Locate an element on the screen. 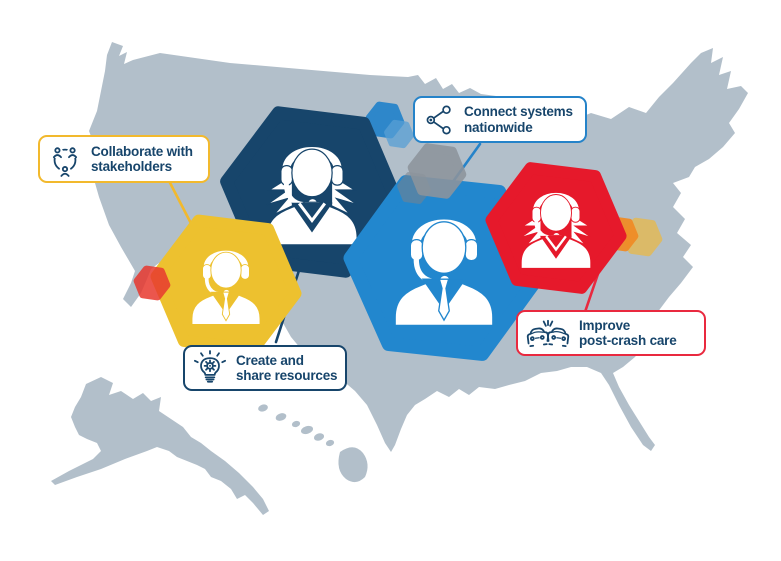  callout-text: Create and share resources is located at coordinates (287, 368).